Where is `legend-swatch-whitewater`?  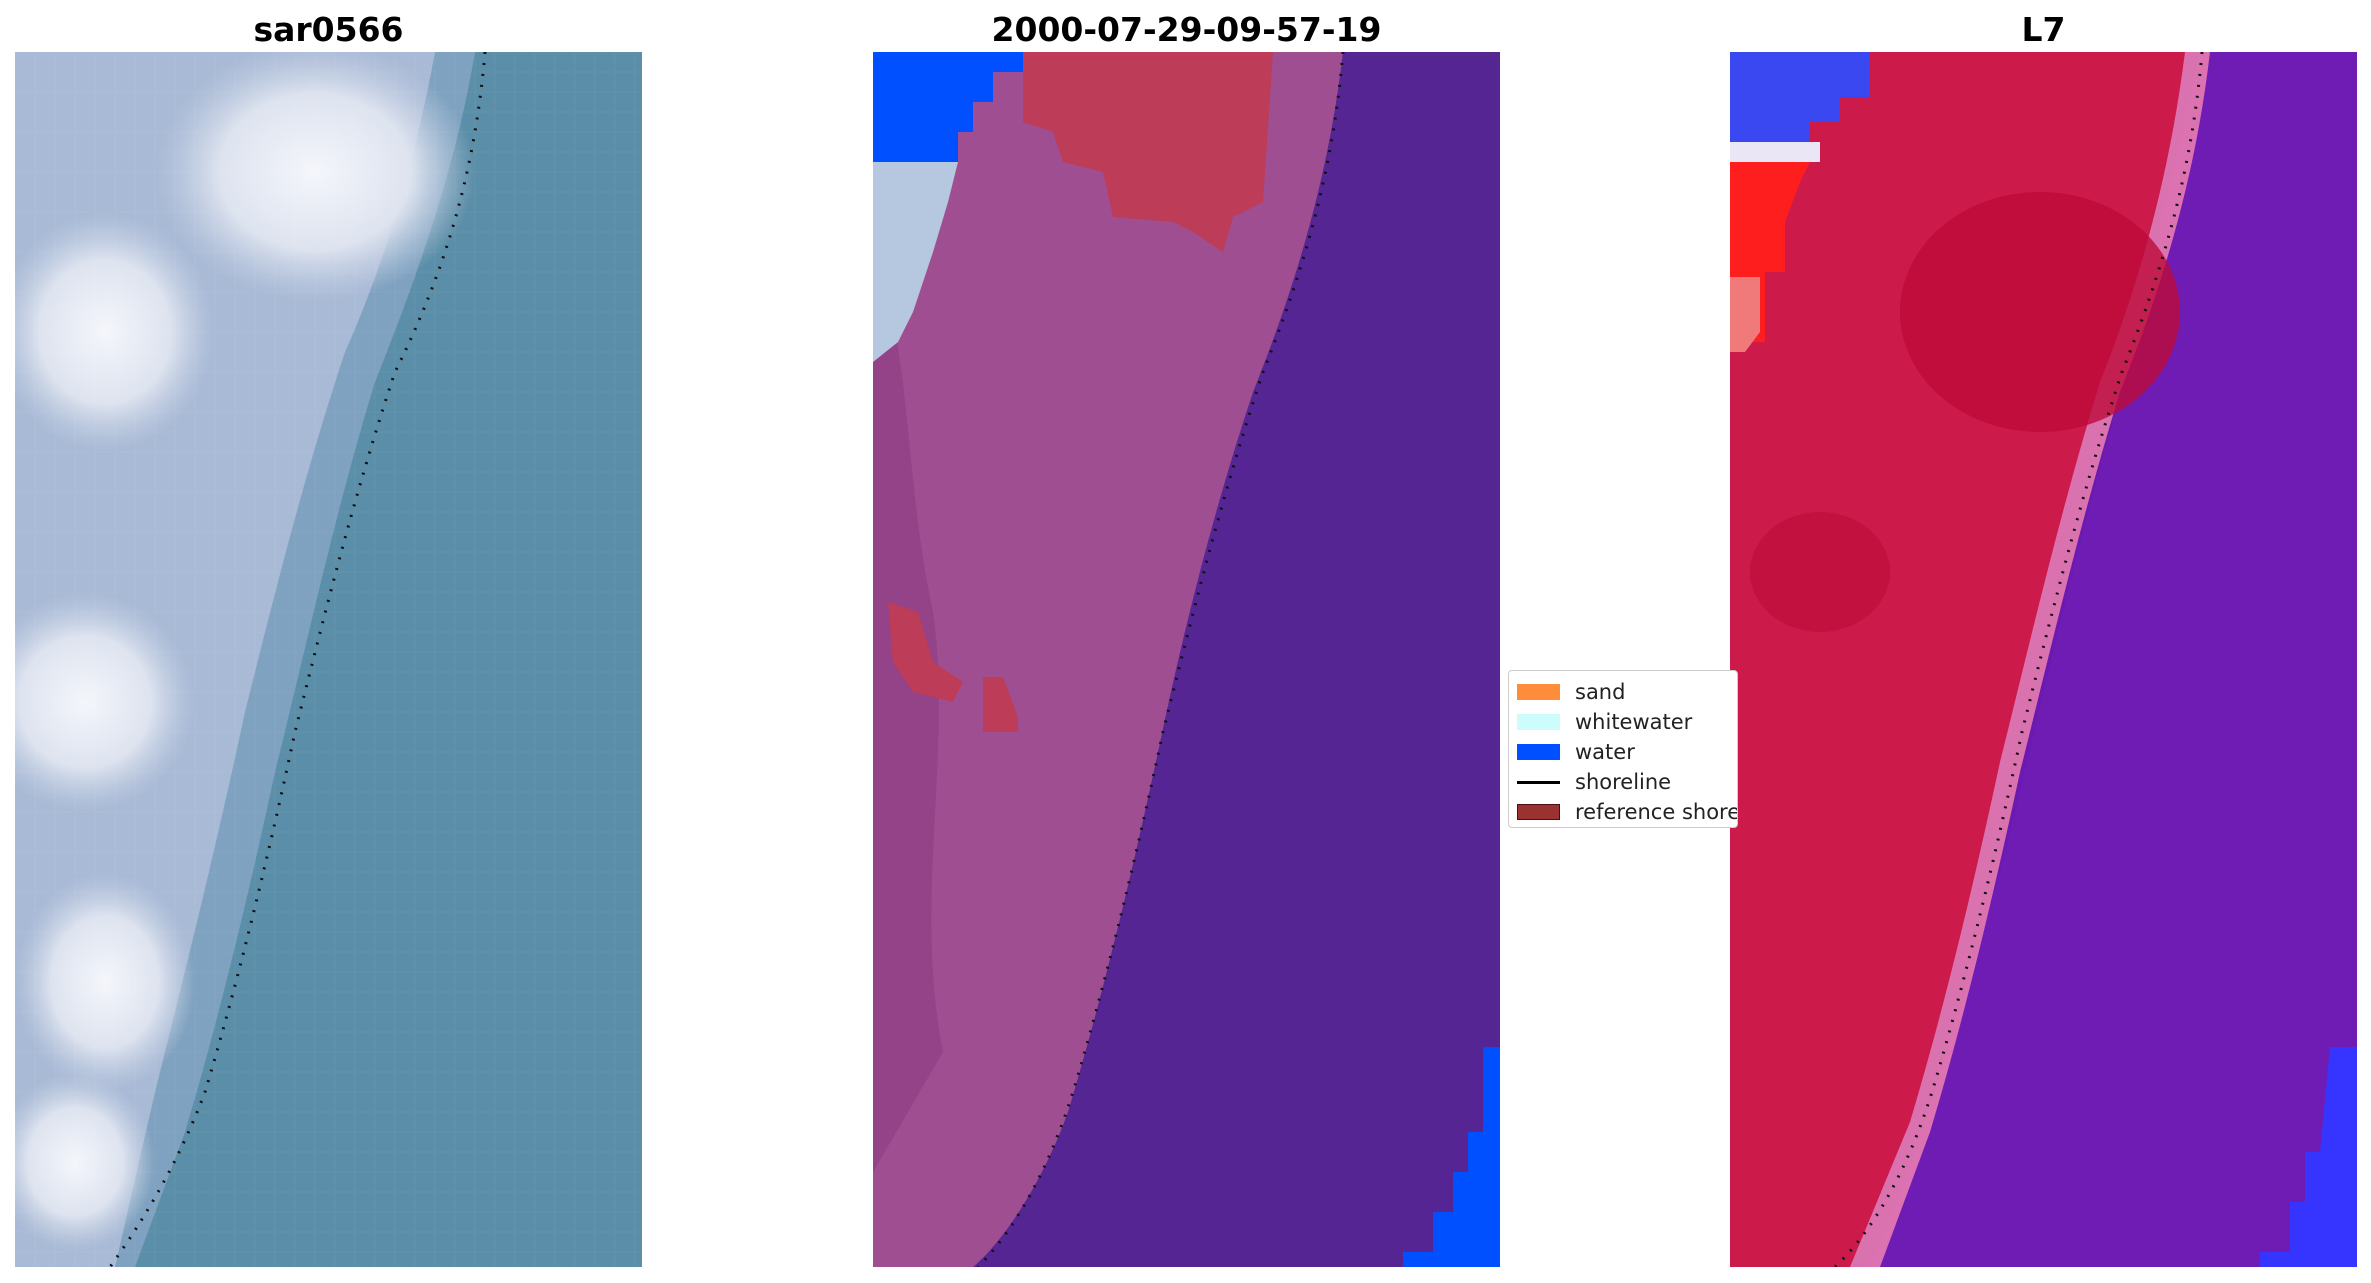 legend-swatch-whitewater is located at coordinates (1538, 722).